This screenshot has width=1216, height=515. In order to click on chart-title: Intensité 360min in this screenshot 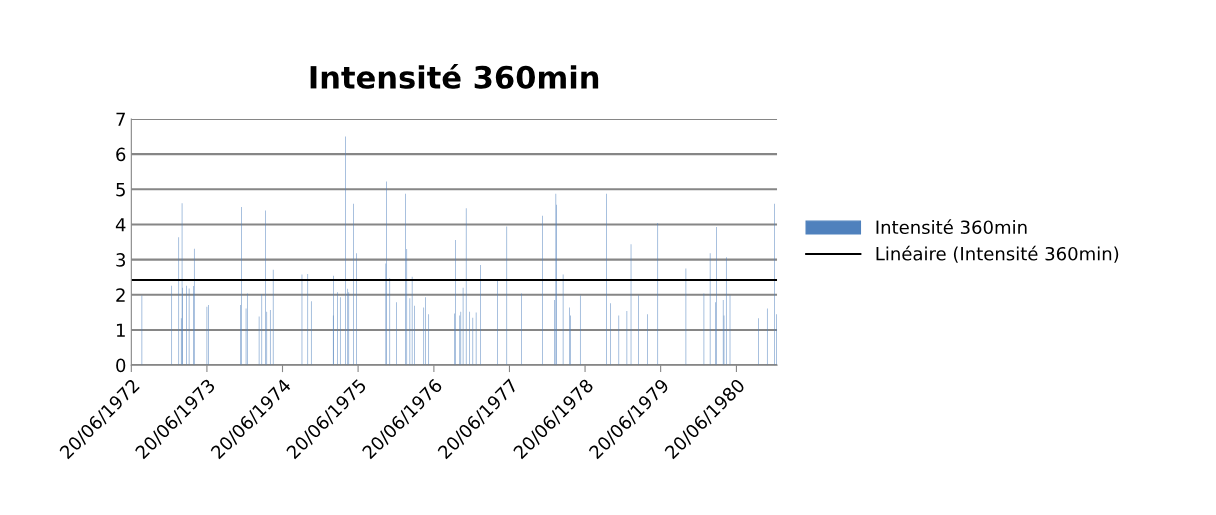, I will do `click(454, 76)`.